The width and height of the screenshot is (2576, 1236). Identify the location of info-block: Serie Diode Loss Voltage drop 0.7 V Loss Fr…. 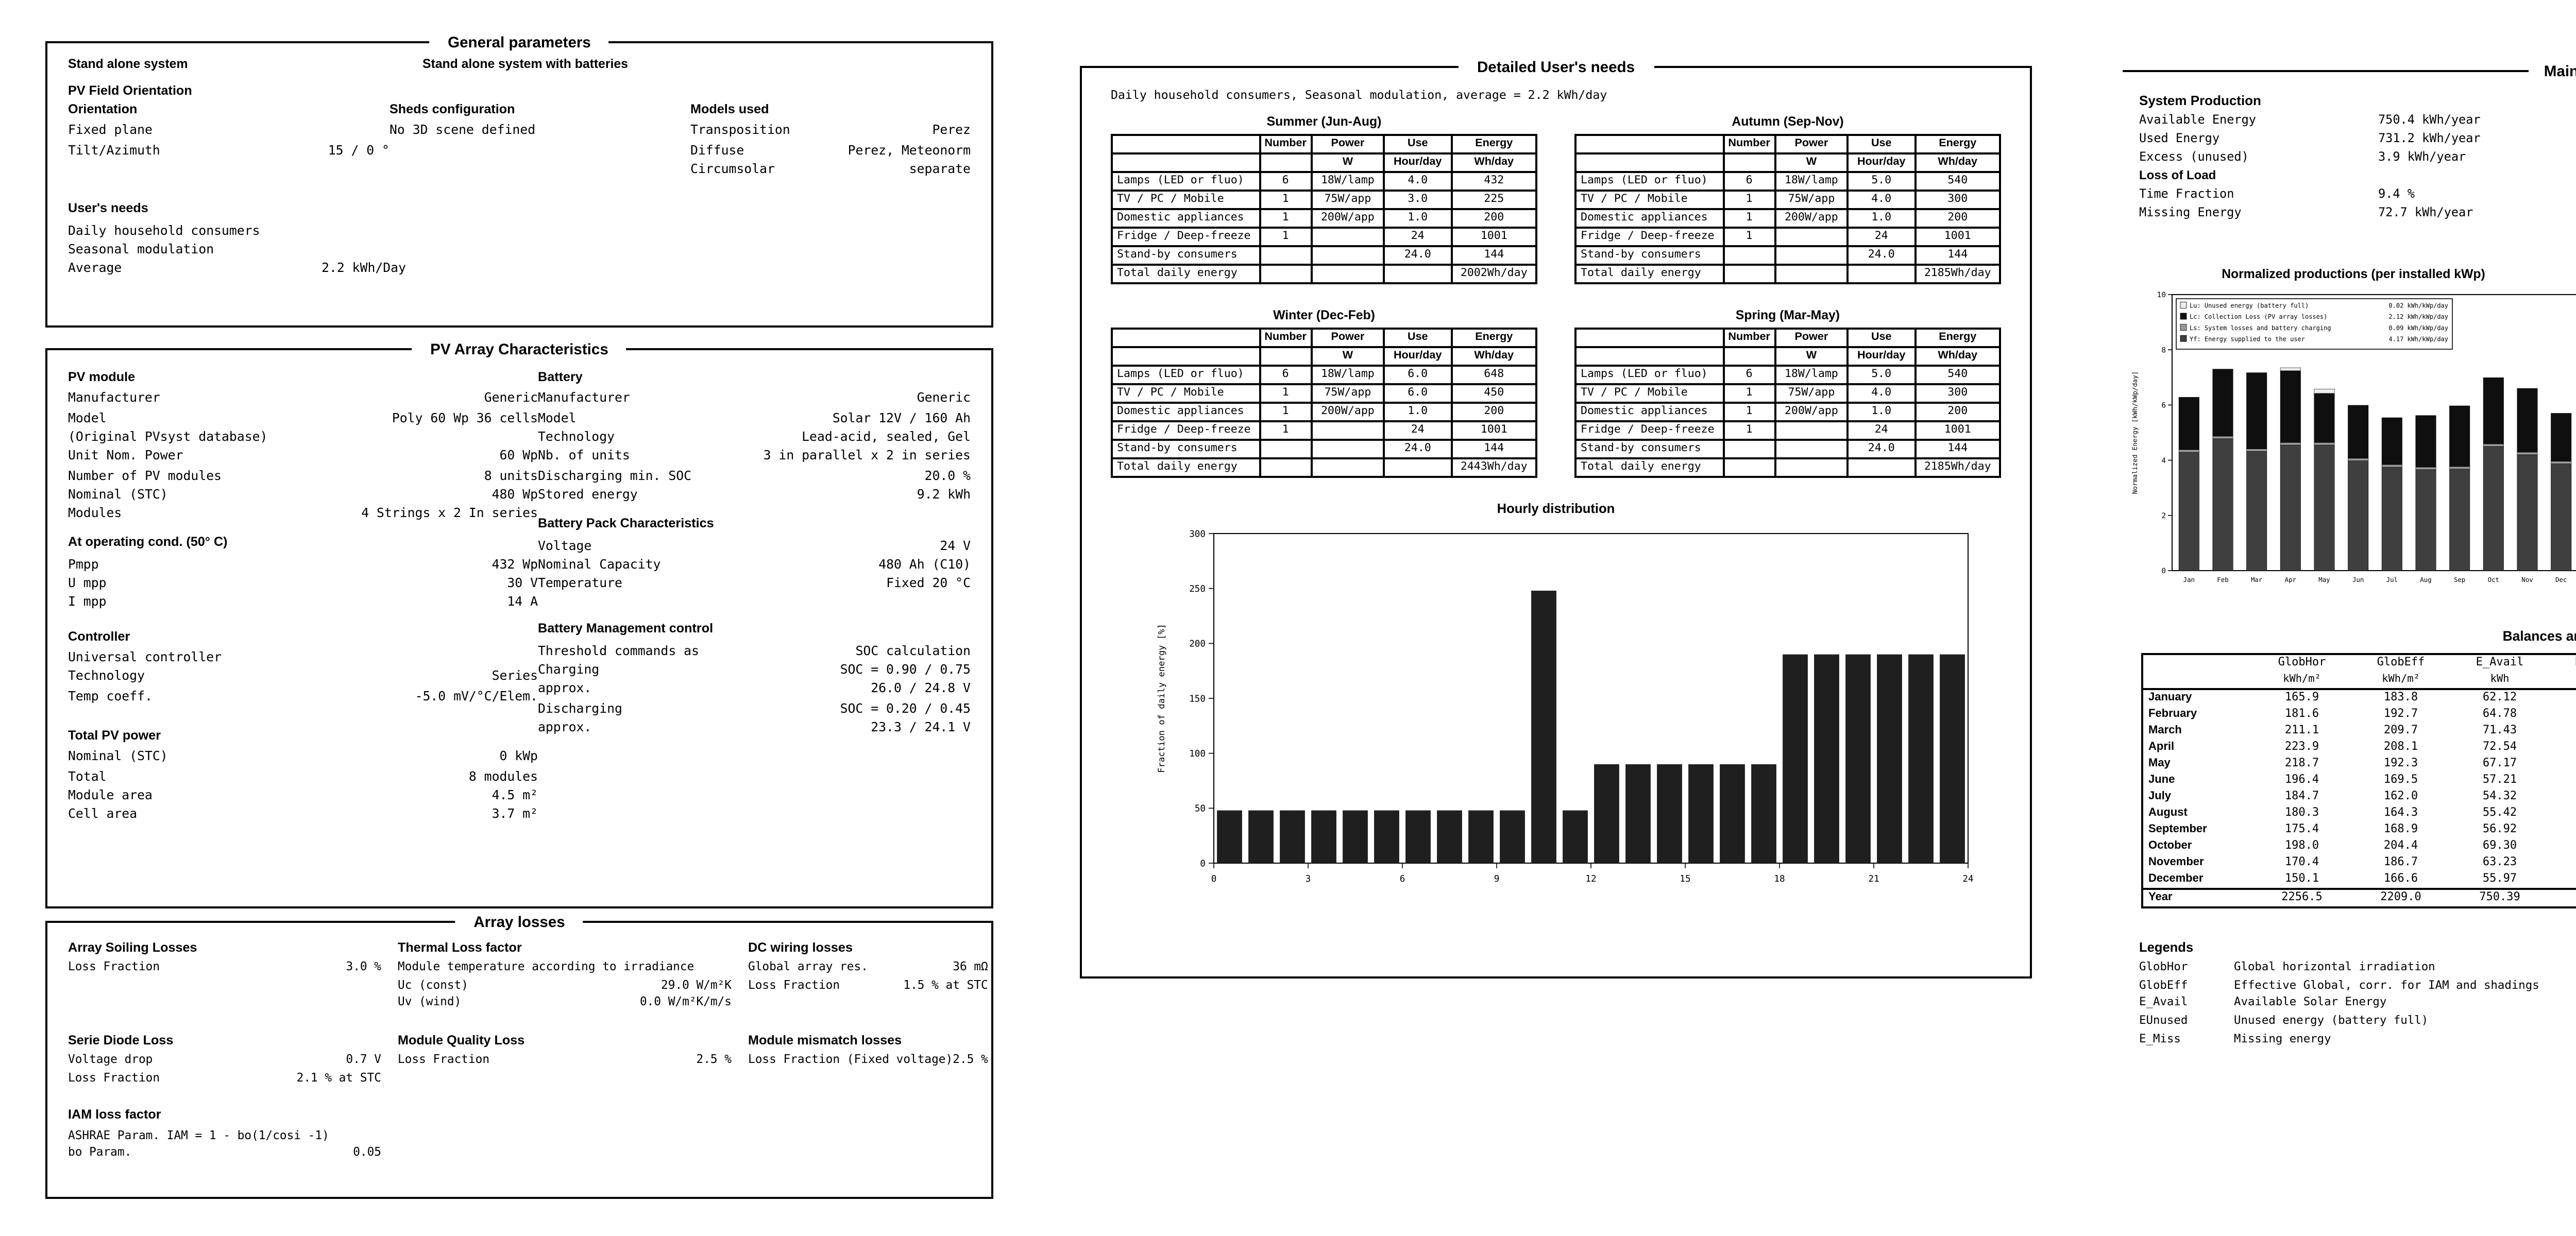
(225, 1060).